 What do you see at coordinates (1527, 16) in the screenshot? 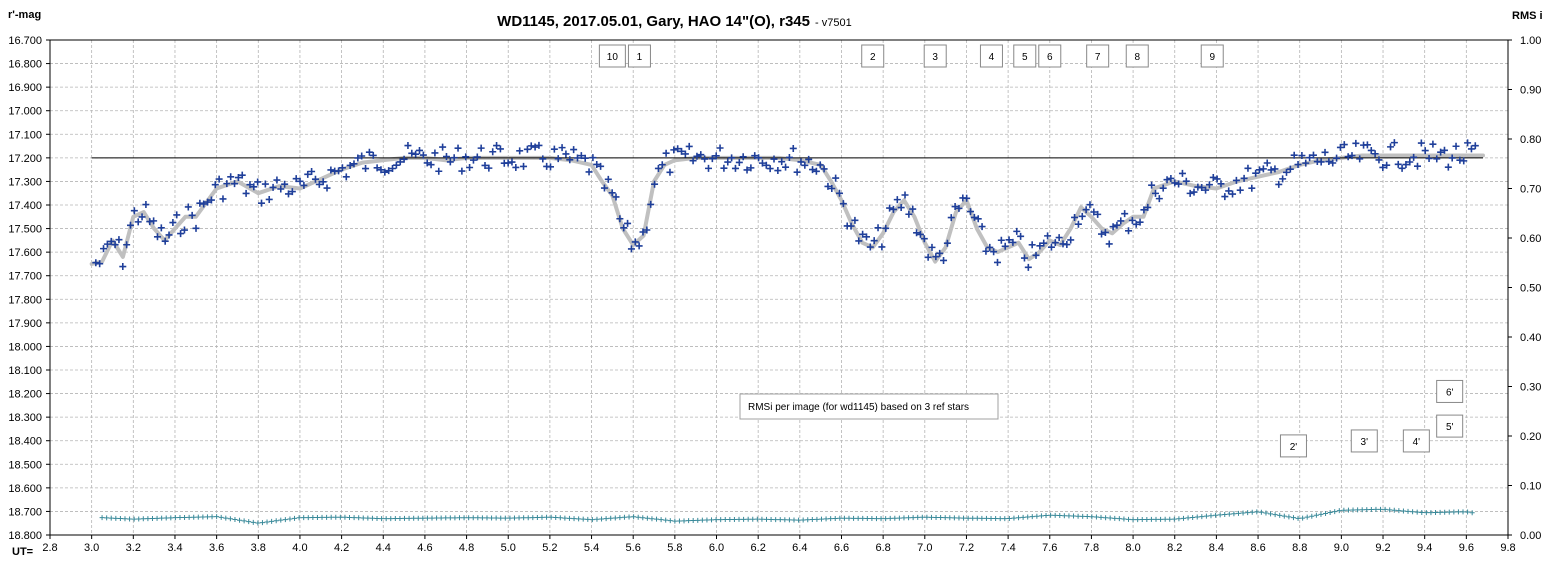
I see `y-axis-right-title: RMS i` at bounding box center [1527, 16].